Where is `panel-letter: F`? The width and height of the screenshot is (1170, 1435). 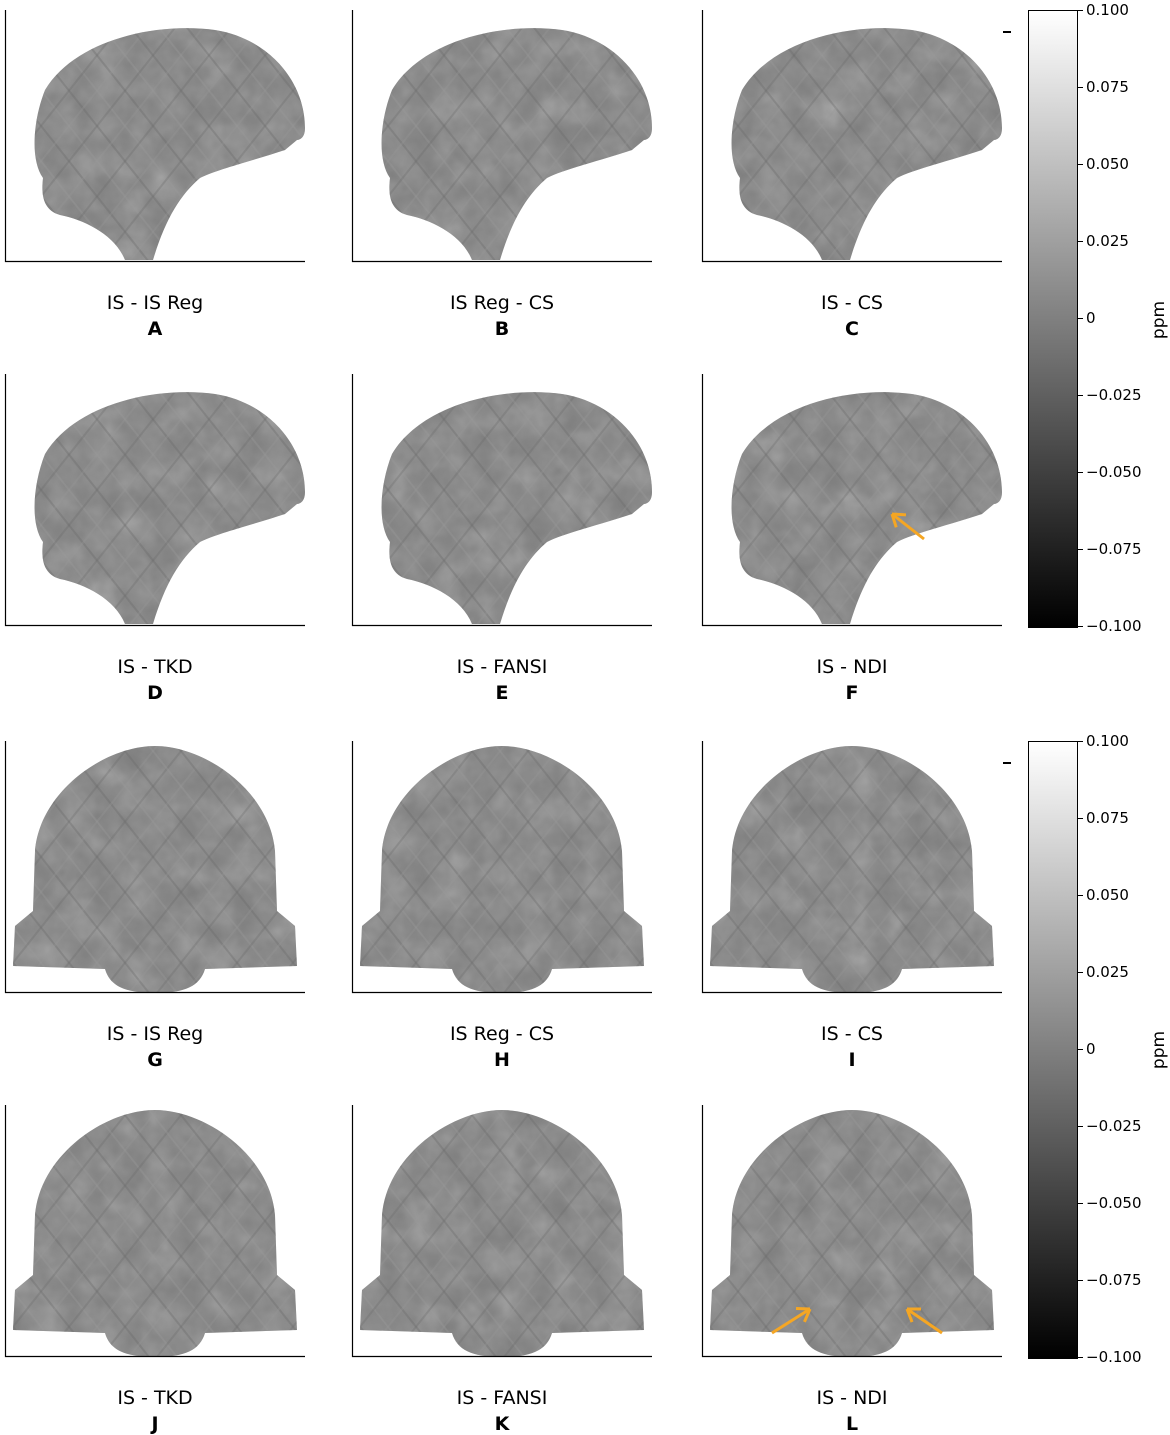 panel-letter: F is located at coordinates (852, 693).